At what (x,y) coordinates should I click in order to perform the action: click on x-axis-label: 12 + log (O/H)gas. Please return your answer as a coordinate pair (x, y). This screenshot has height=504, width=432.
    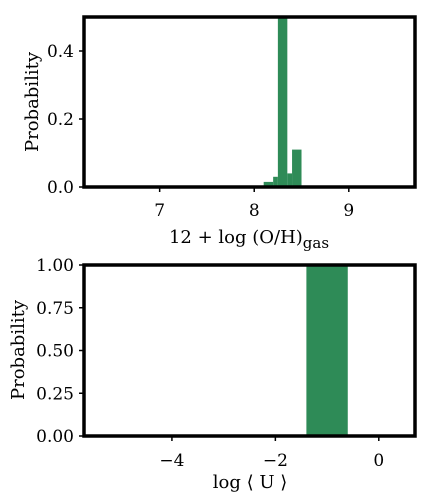
    Looking at the image, I should click on (249, 239).